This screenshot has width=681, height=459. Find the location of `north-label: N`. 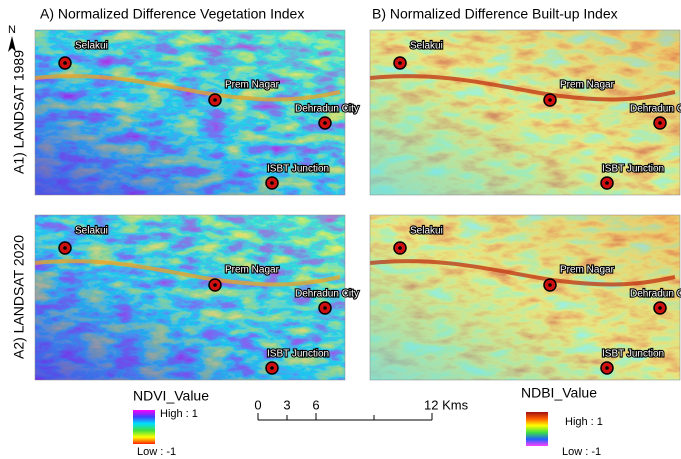

north-label: N is located at coordinates (12, 30).